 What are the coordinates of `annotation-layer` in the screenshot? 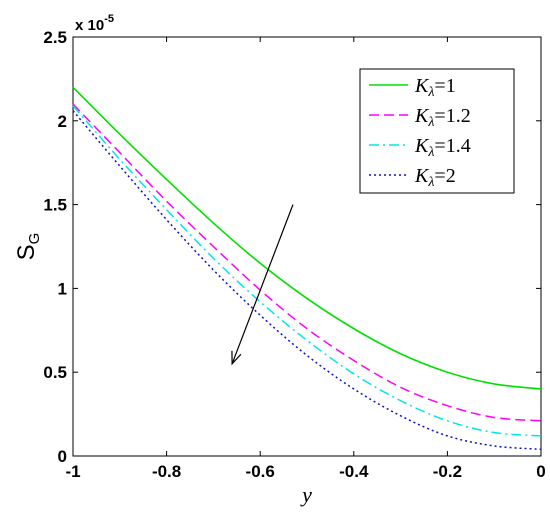 It's located at (262, 285).